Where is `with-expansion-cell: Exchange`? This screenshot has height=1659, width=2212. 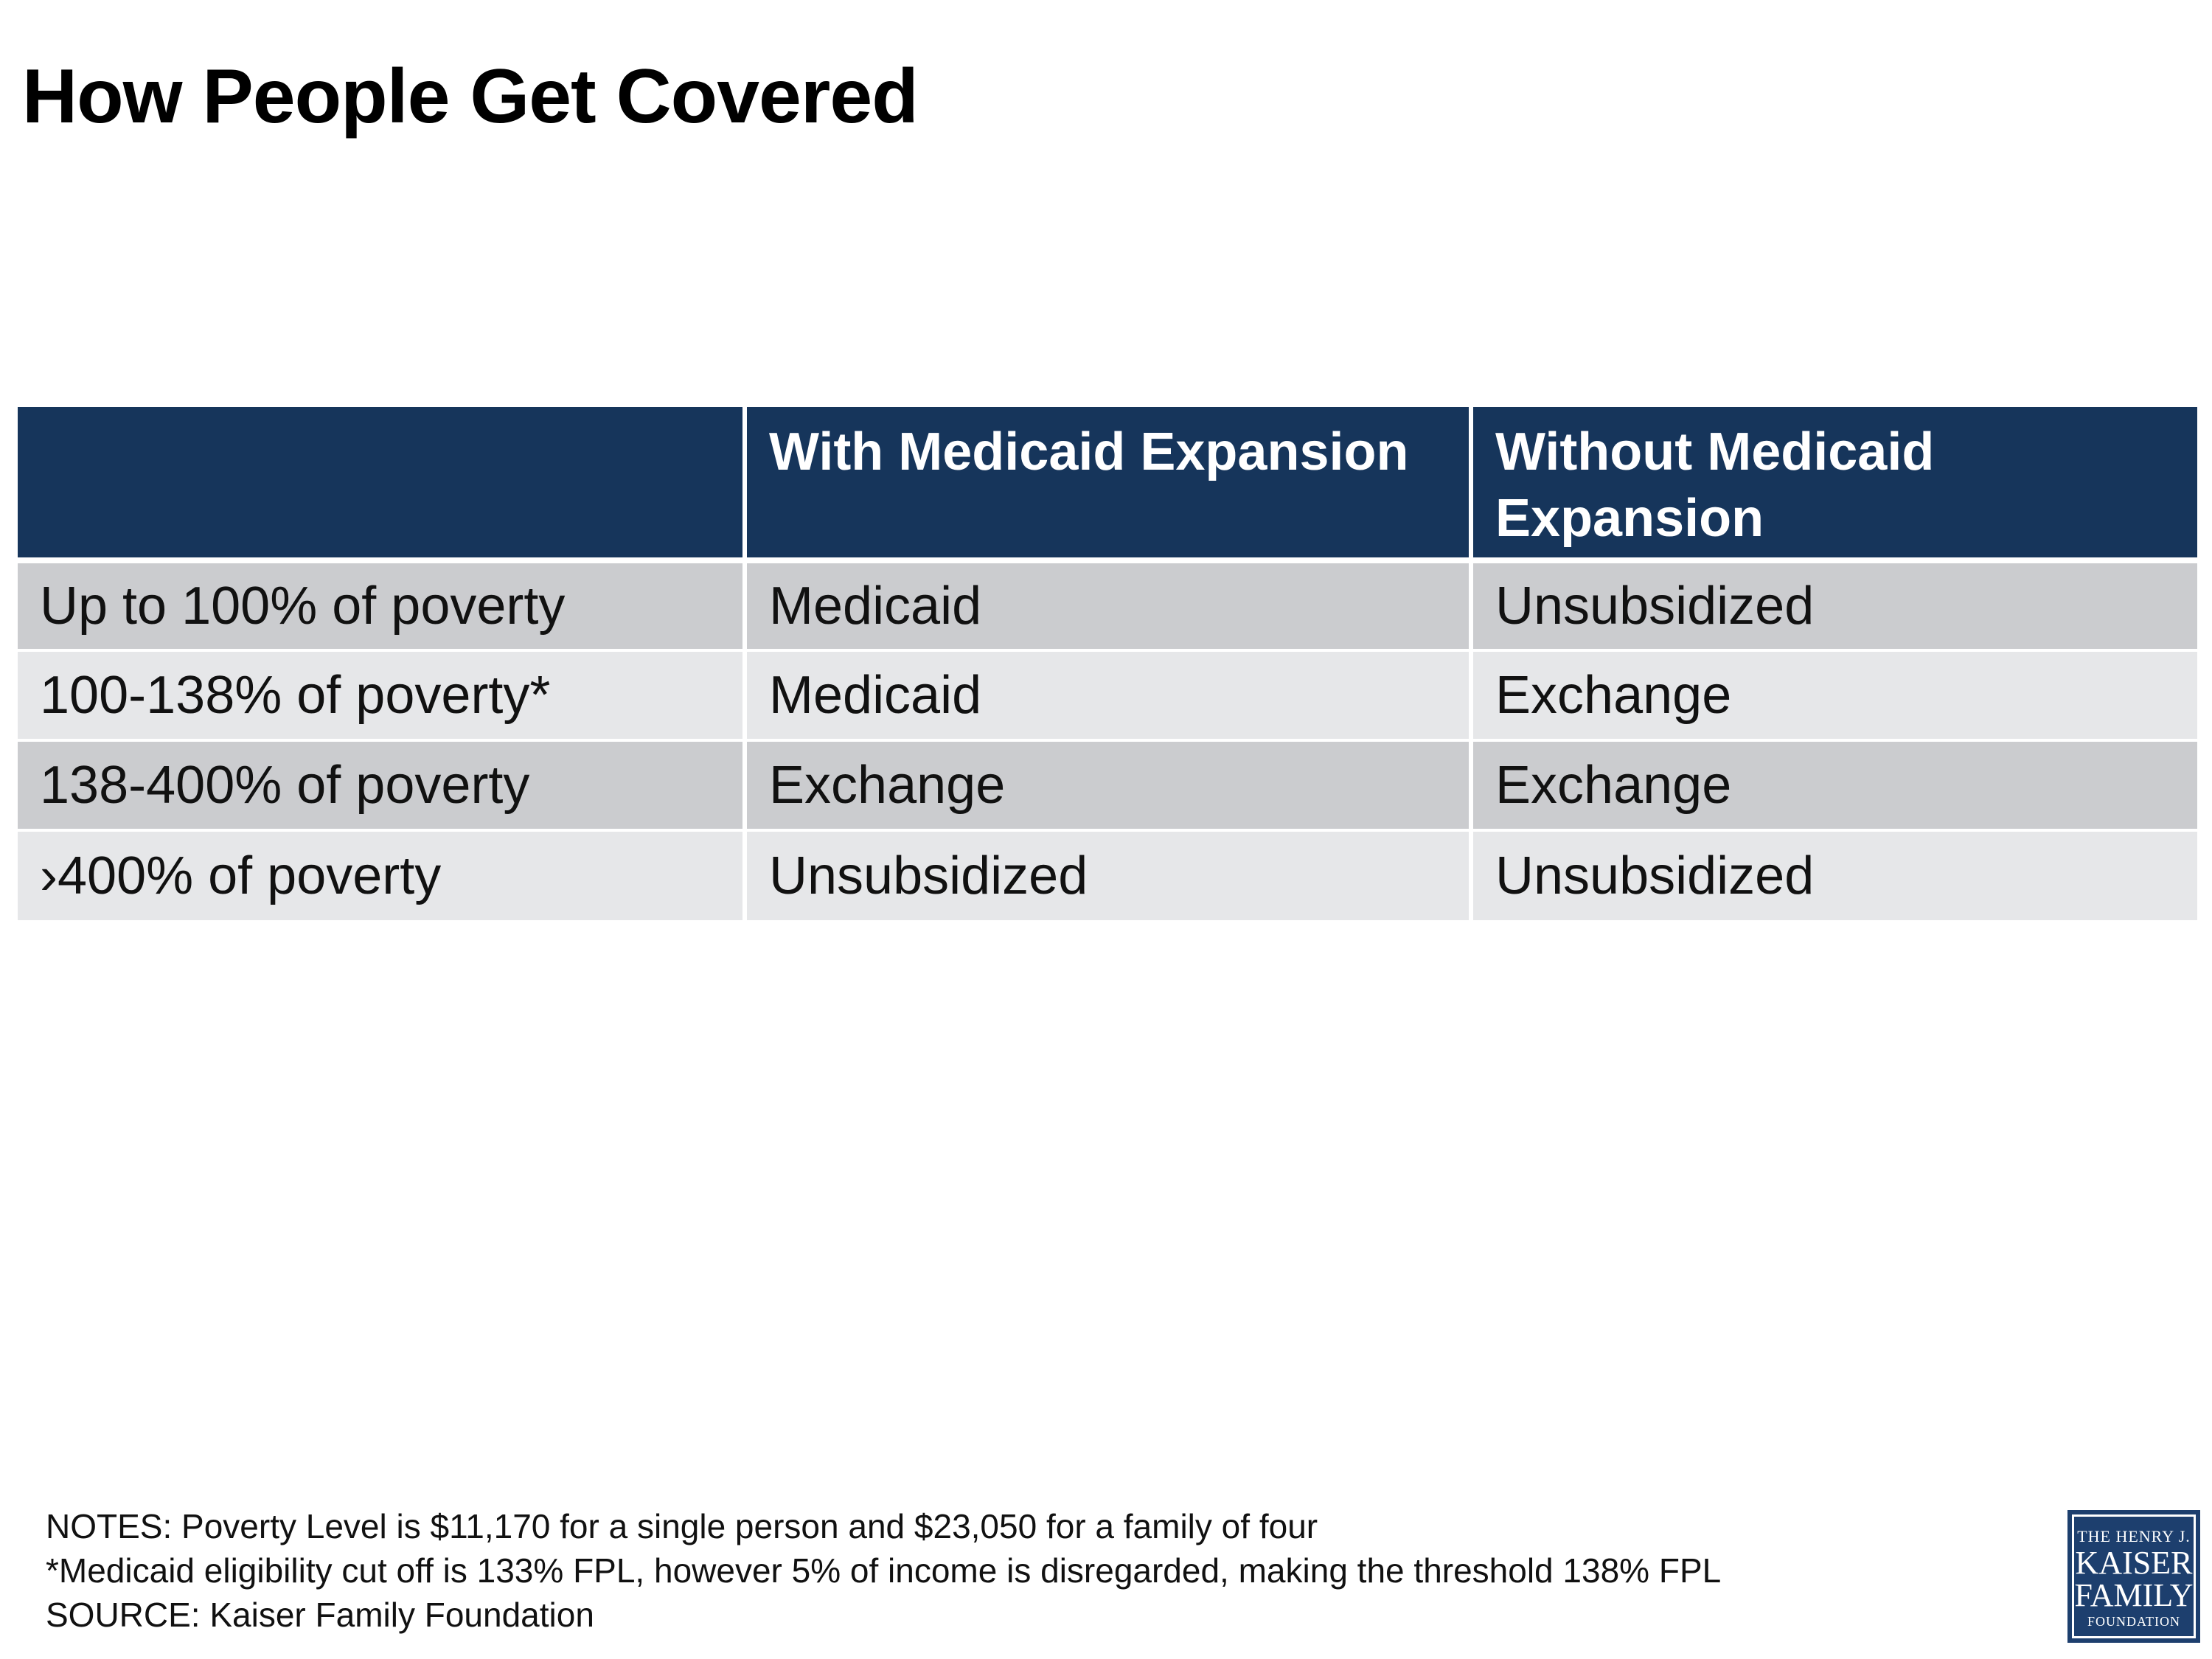
with-expansion-cell: Exchange is located at coordinates (1106, 784).